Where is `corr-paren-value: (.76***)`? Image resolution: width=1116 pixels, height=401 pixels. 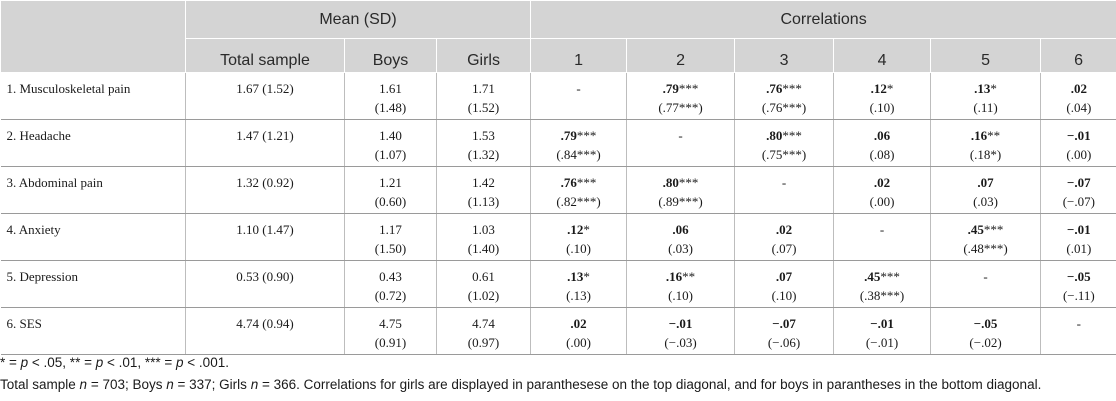
corr-paren-value: (.76***) is located at coordinates (784, 107).